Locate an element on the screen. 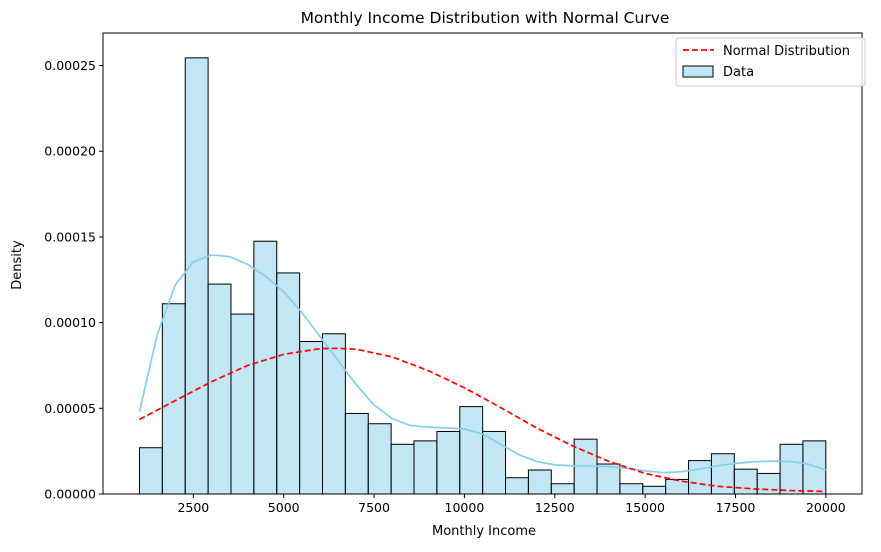  legend: Normal Distribution Data is located at coordinates (770, 62).